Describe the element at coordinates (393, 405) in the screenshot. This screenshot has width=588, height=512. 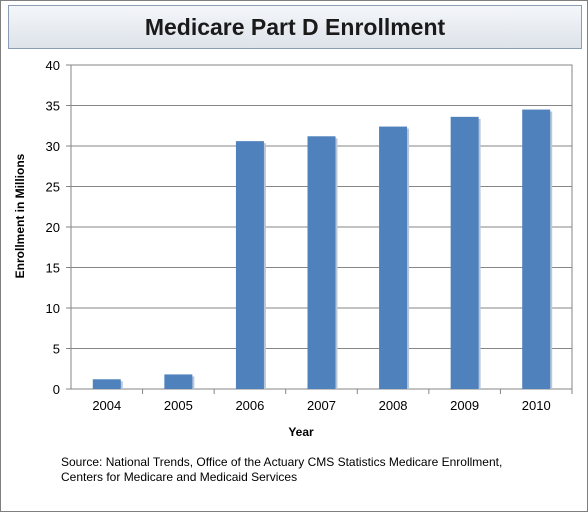
I see `x-tick-label: 2008` at that location.